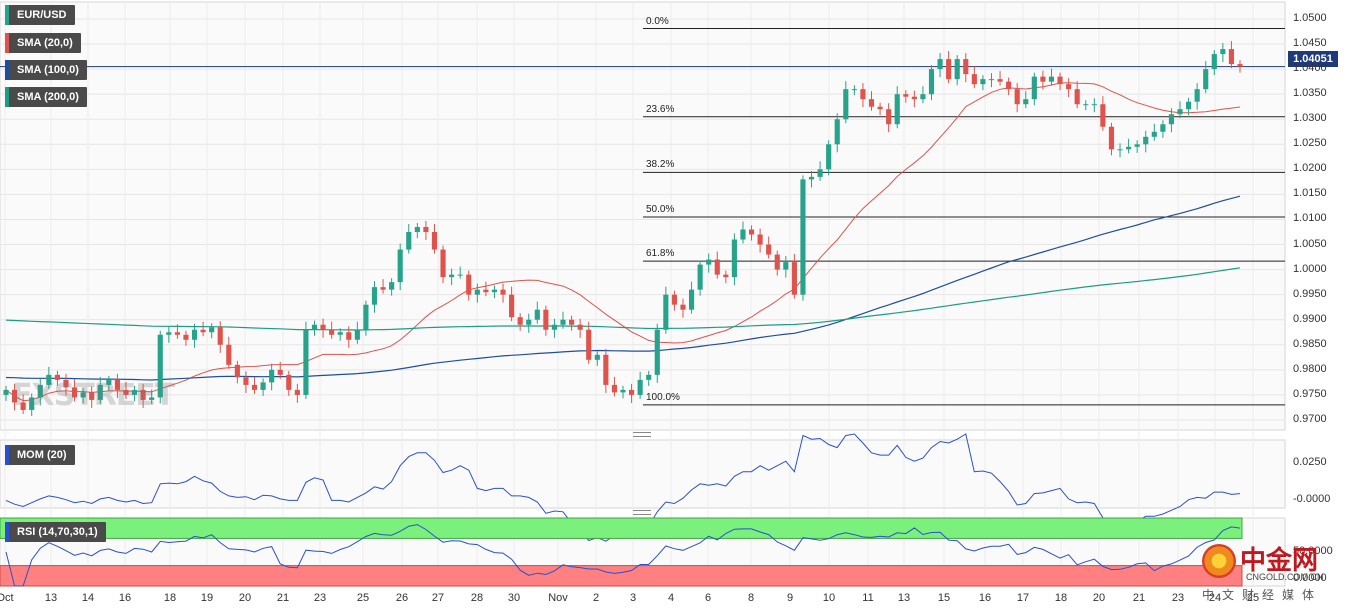 The image size is (1356, 611). I want to click on x-tick-label: 9, so click(790, 598).